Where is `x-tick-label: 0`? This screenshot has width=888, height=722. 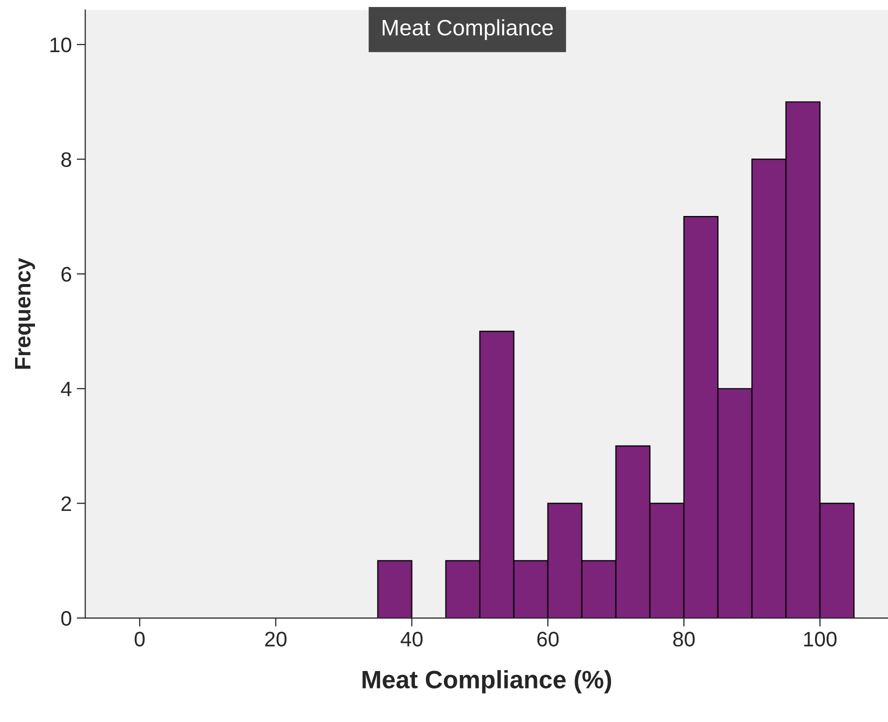
x-tick-label: 0 is located at coordinates (139, 639).